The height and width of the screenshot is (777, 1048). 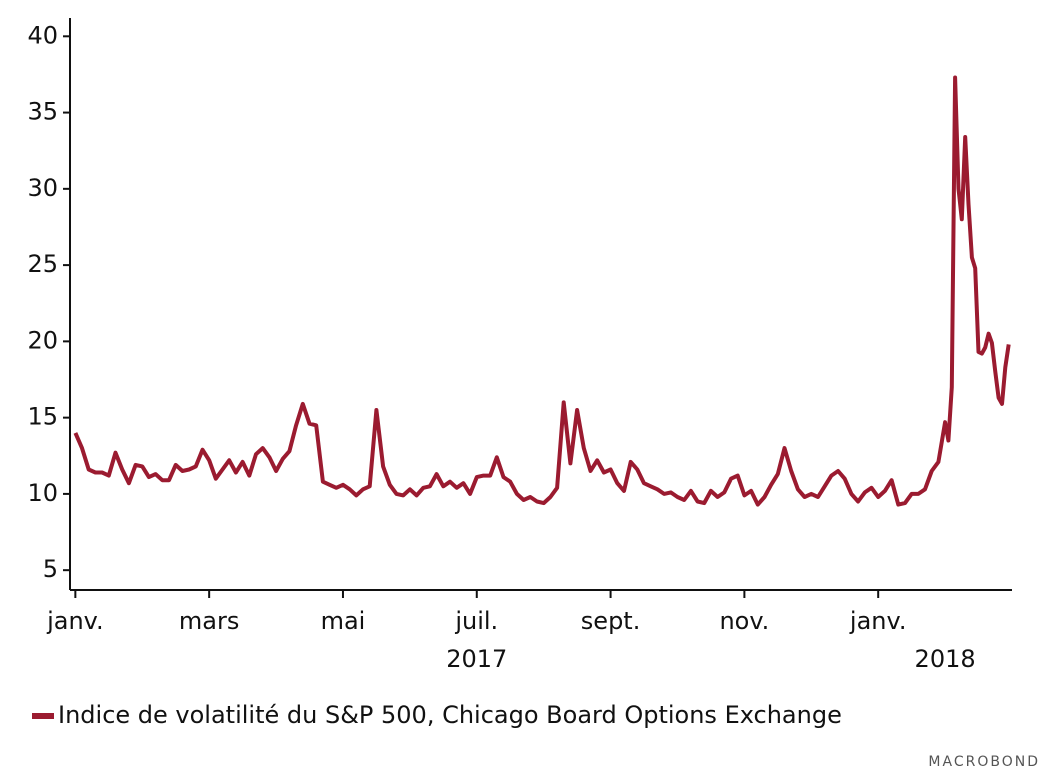 I want to click on y-tick-label: 20, so click(x=42, y=340).